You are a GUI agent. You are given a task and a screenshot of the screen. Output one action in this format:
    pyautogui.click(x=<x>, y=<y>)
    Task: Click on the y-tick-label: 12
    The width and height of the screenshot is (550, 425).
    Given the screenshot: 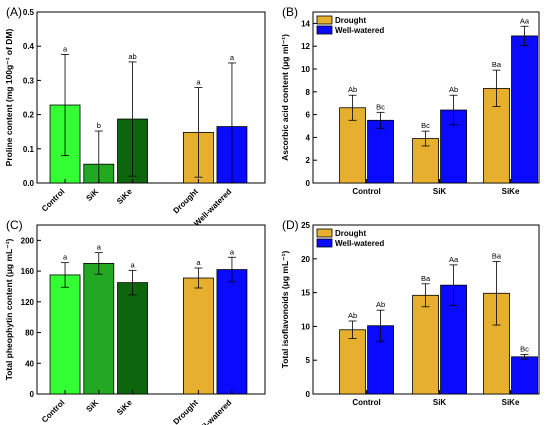 What is the action you would take?
    pyautogui.click(x=305, y=46)
    